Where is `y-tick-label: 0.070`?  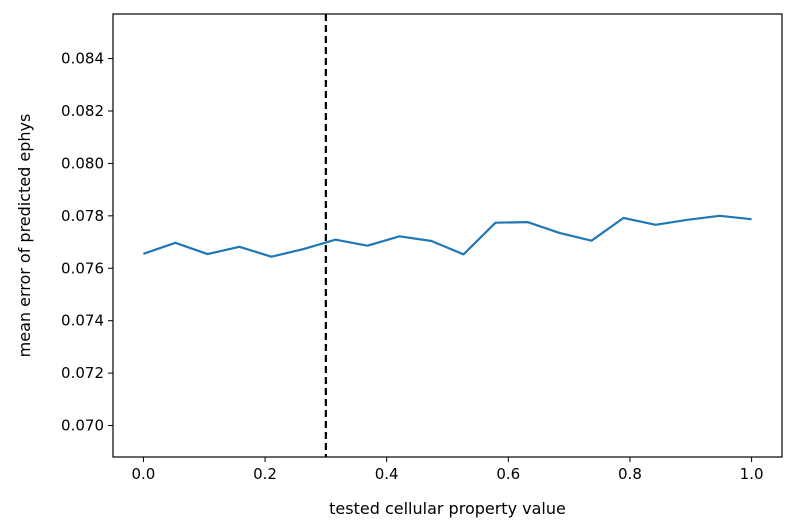
y-tick-label: 0.070 is located at coordinates (82, 426).